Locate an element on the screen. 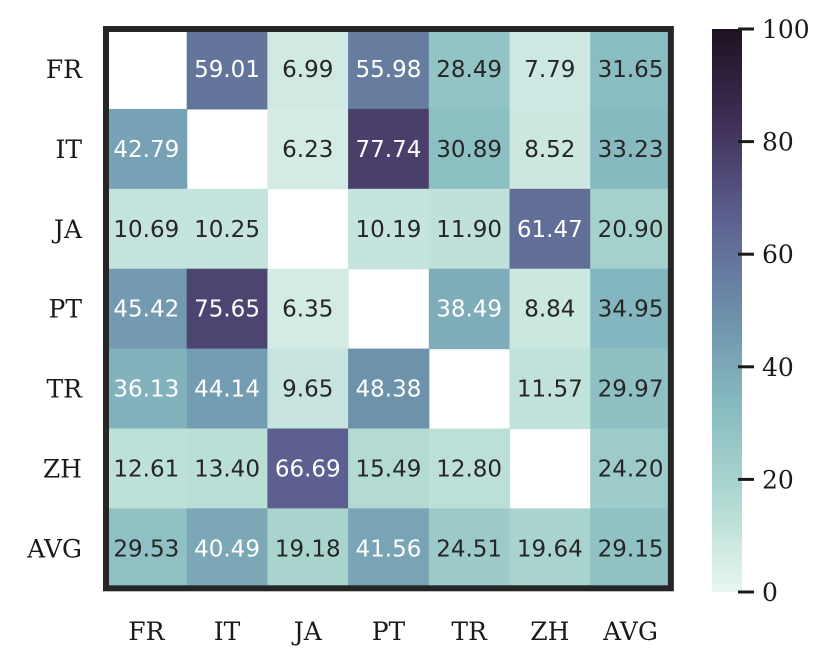  heatmap-cell-zh-avg is located at coordinates (631, 468).